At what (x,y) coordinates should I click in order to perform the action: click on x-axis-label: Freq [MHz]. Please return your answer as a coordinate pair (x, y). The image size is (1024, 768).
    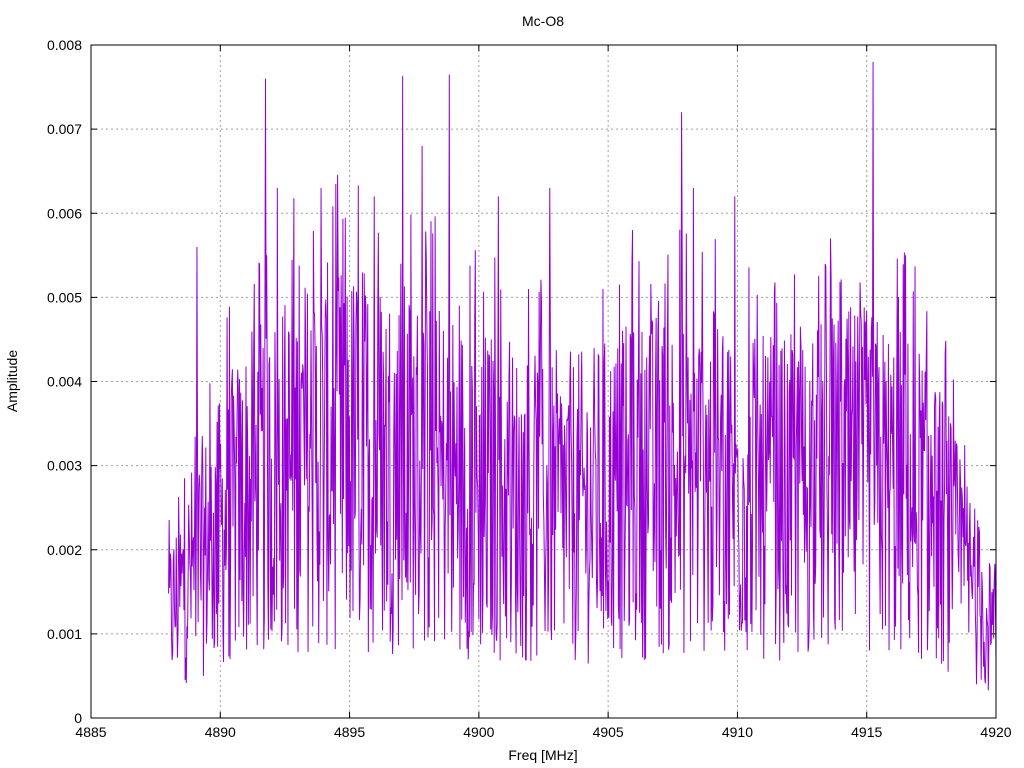
    Looking at the image, I should click on (542, 755).